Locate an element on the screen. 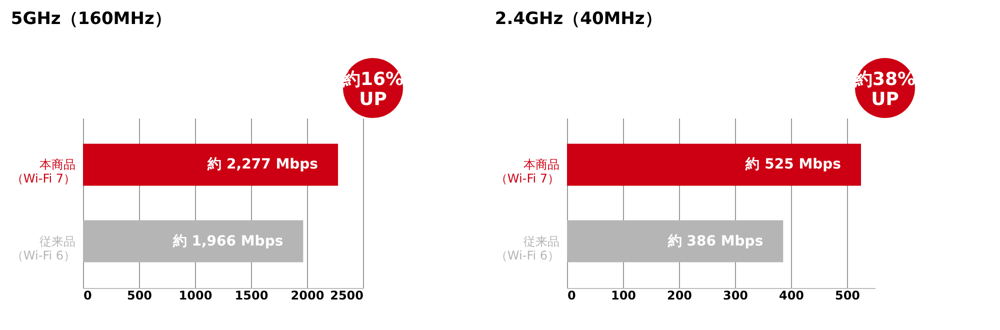 The height and width of the screenshot is (330, 1000). x-tick-label: 400 is located at coordinates (791, 295).